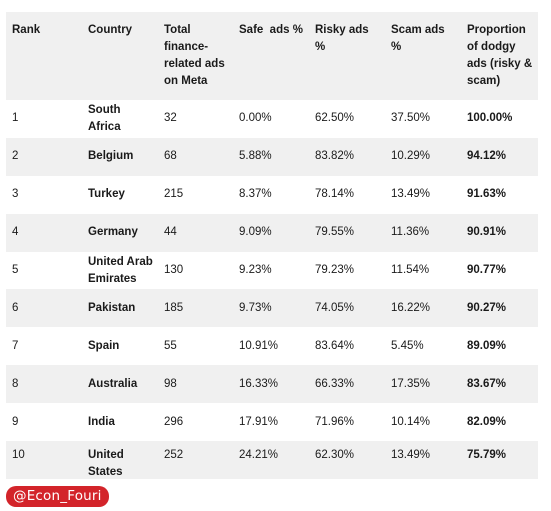  Describe the element at coordinates (110, 30) in the screenshot. I see `header-country: Country` at that location.